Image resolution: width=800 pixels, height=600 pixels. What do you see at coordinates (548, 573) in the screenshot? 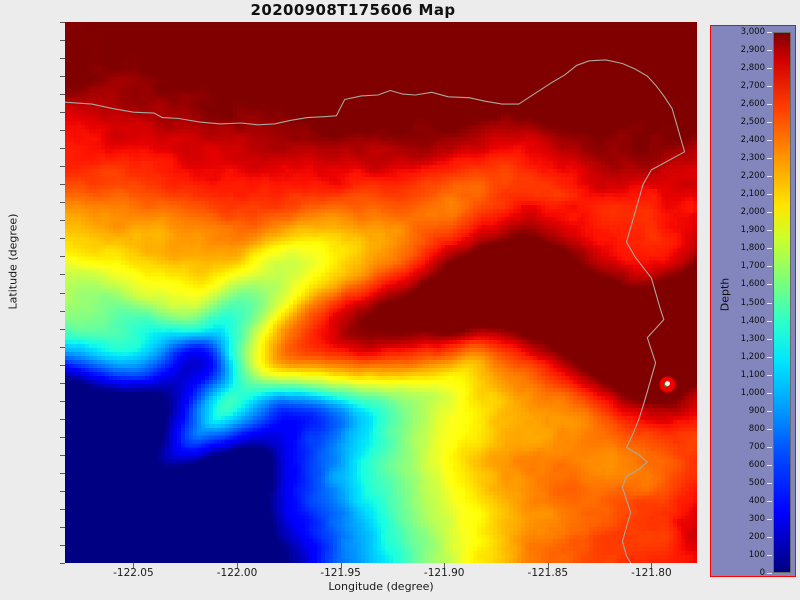
I see `x-tick-label: -121.85` at bounding box center [548, 573].